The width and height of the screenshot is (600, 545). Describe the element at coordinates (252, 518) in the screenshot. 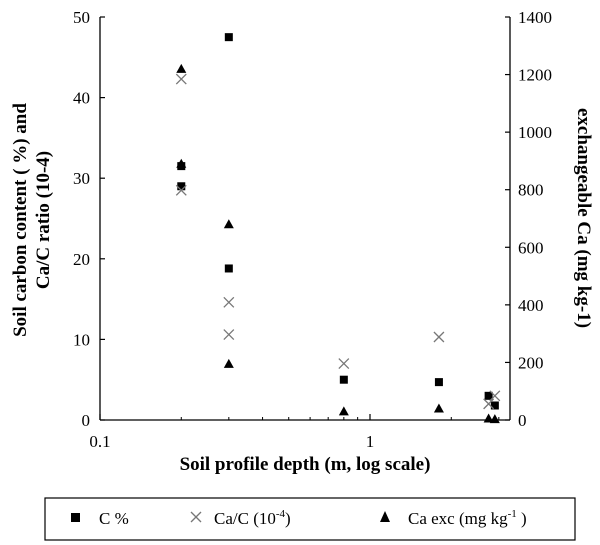

I see `legend-label-ca-c-ratio: Ca/C (10-4)` at that location.